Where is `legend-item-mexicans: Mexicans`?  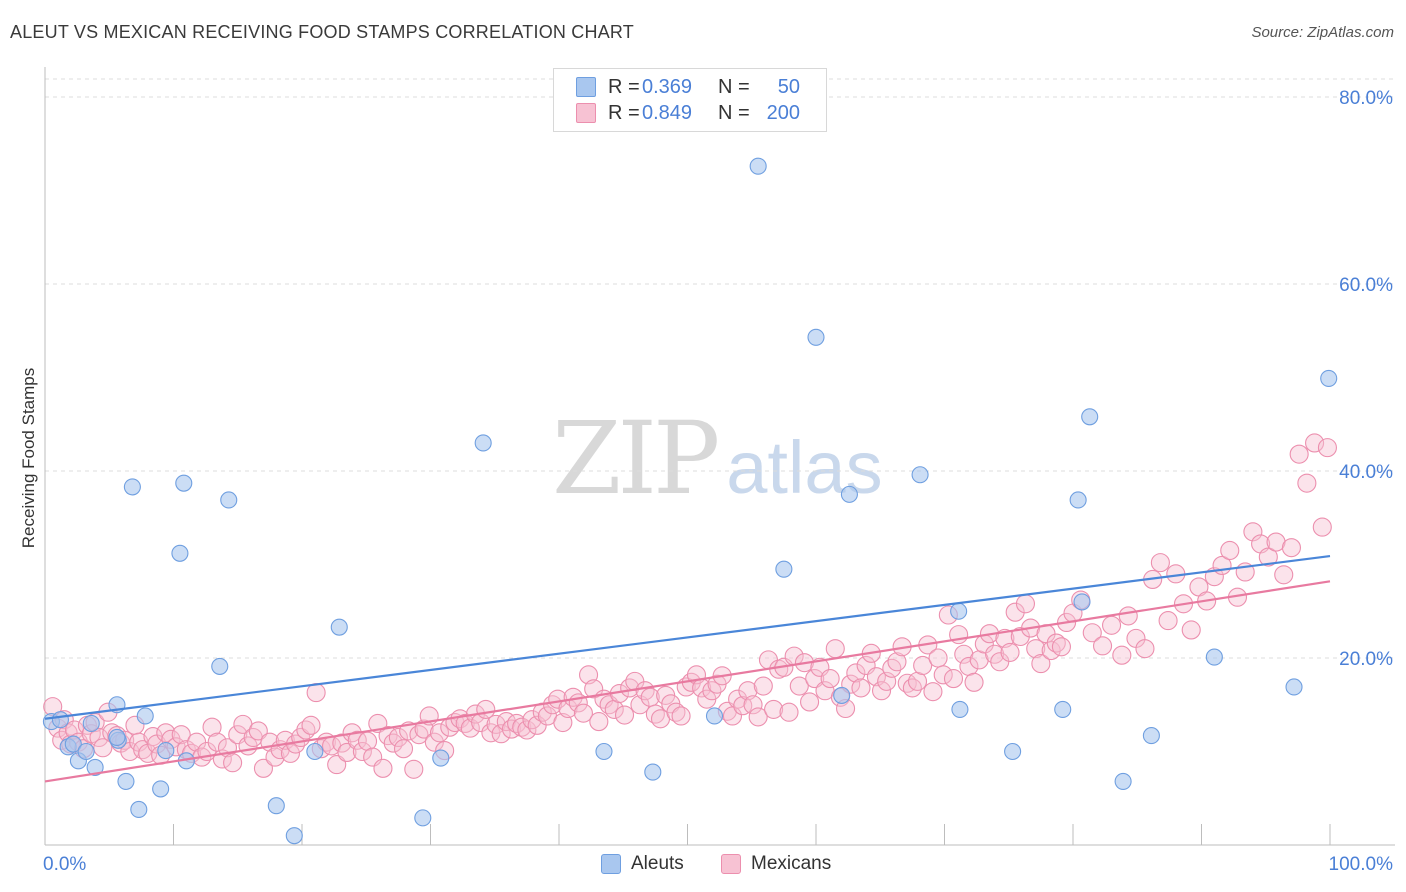 legend-item-mexicans: Mexicans is located at coordinates (776, 864).